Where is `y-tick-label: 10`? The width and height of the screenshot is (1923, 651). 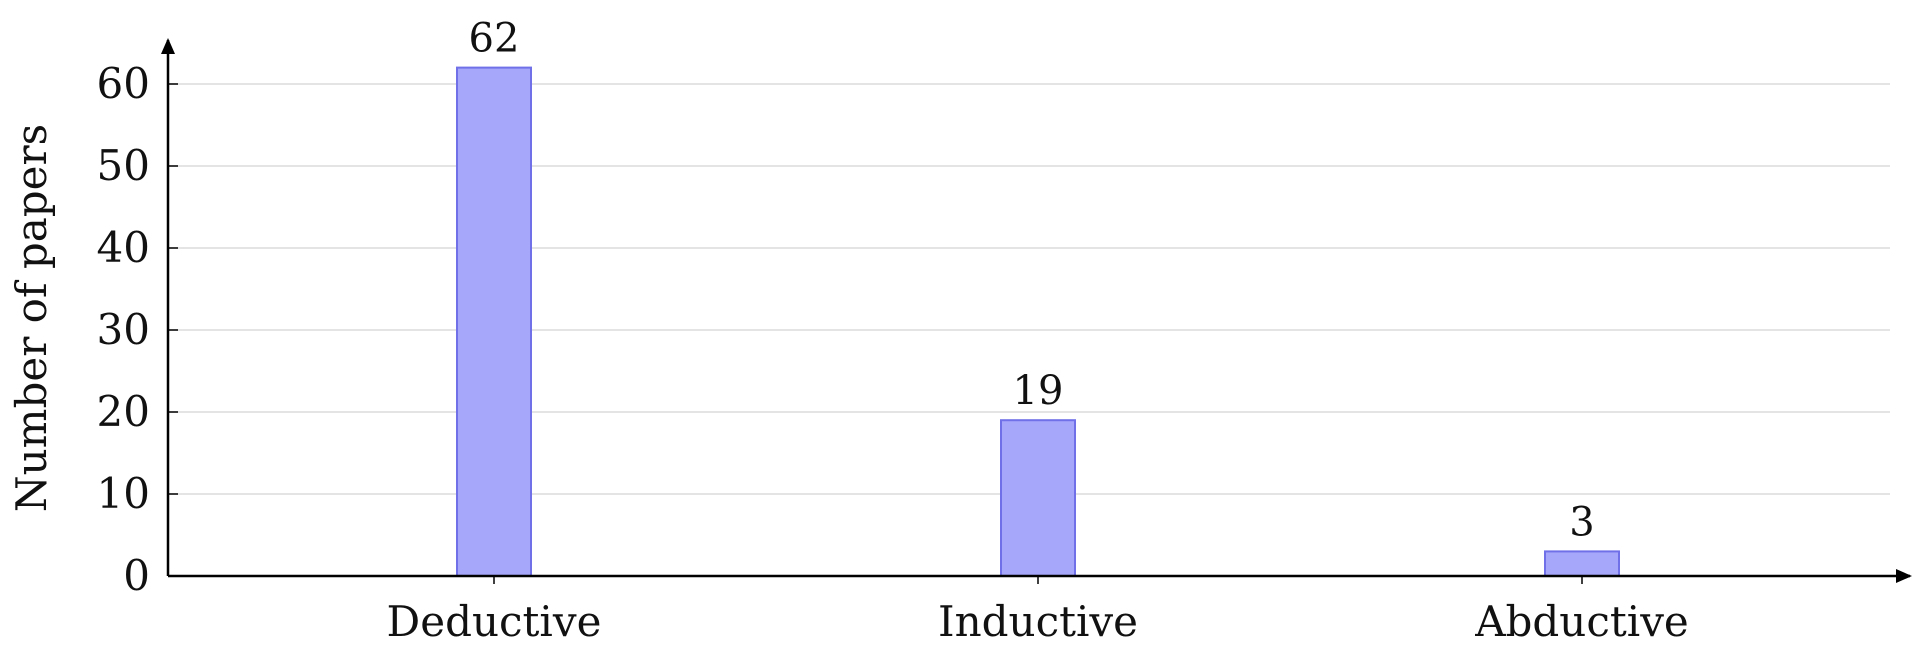
y-tick-label: 10 is located at coordinates (123, 493).